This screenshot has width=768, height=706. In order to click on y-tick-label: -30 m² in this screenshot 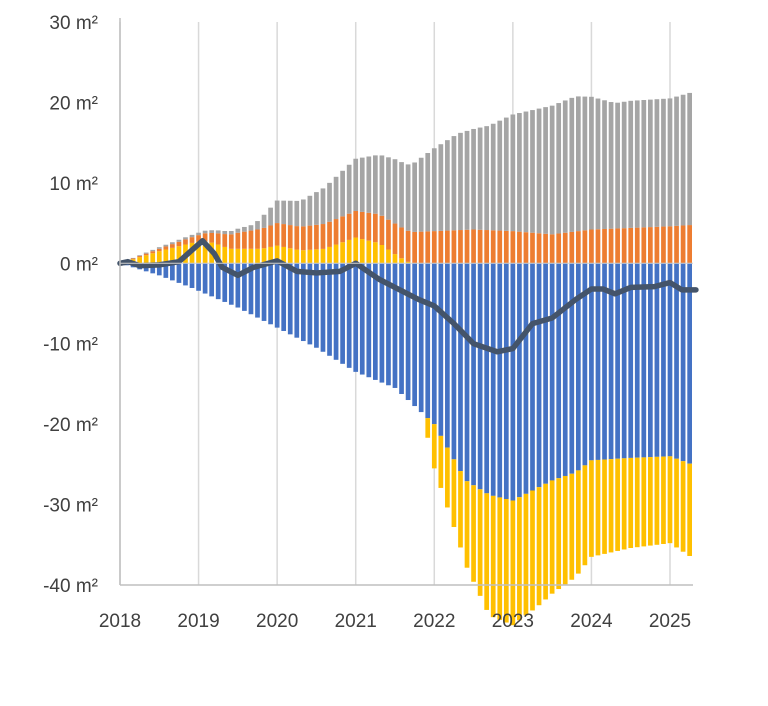, I will do `click(70, 506)`.